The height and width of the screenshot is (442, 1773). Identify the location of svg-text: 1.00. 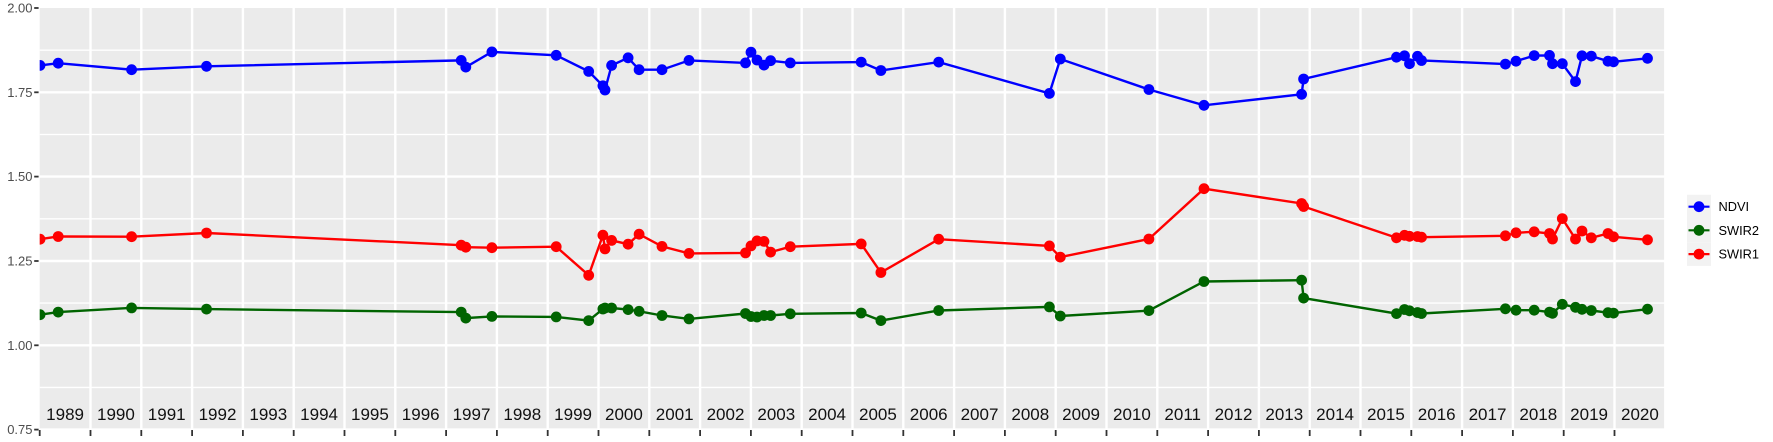
(19, 345).